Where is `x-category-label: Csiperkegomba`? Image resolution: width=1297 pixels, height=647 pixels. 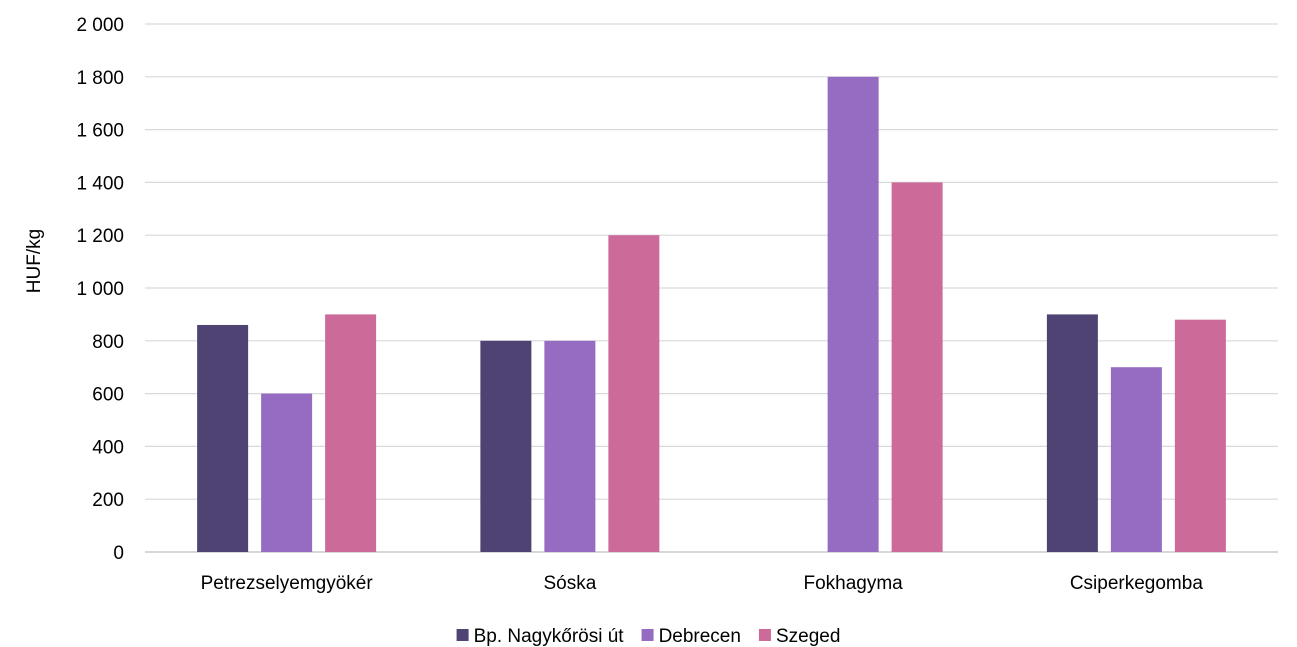 x-category-label: Csiperkegomba is located at coordinates (1136, 583).